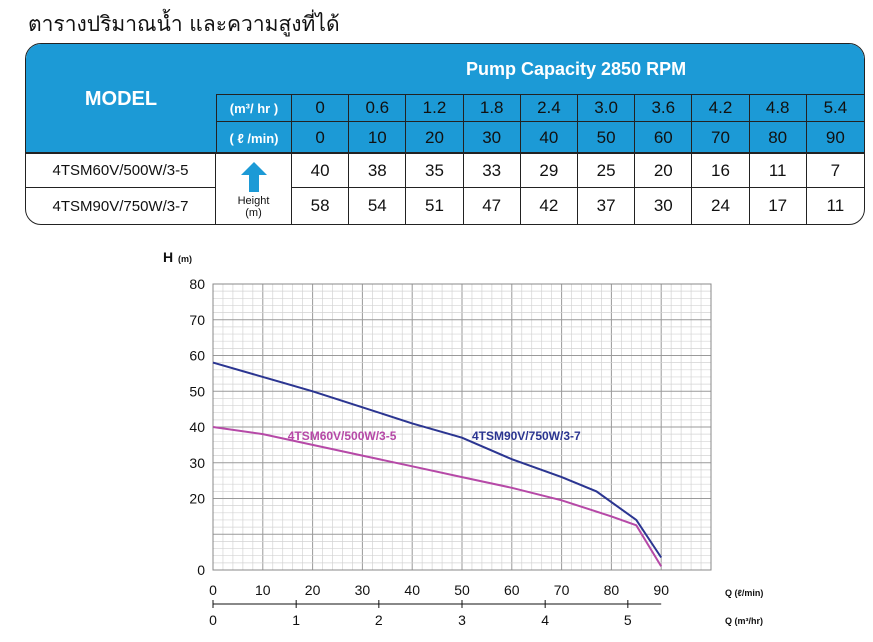 Image resolution: width=873 pixels, height=642 pixels. What do you see at coordinates (721, 206) in the screenshot?
I see `height-value-cell: 24` at bounding box center [721, 206].